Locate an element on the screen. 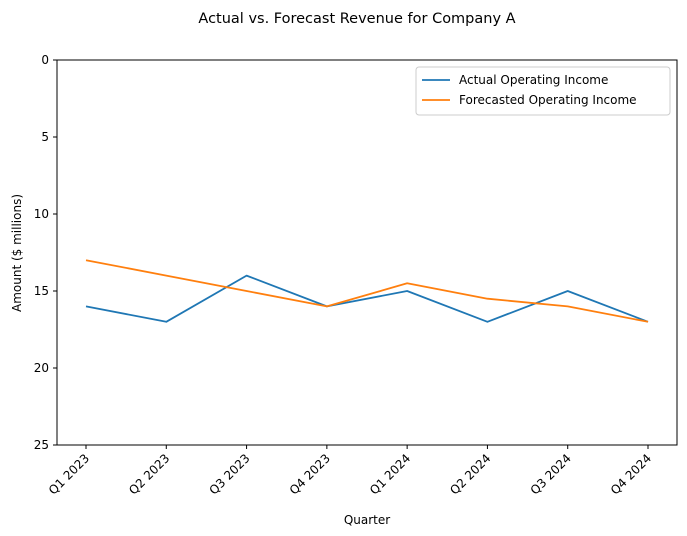 The width and height of the screenshot is (687, 536). x-tick-label: Q3 2024 is located at coordinates (551, 474).